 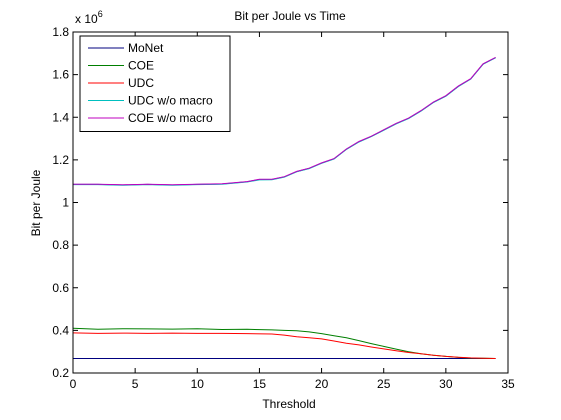 What do you see at coordinates (198, 384) in the screenshot?
I see `x-tick-label: 10` at bounding box center [198, 384].